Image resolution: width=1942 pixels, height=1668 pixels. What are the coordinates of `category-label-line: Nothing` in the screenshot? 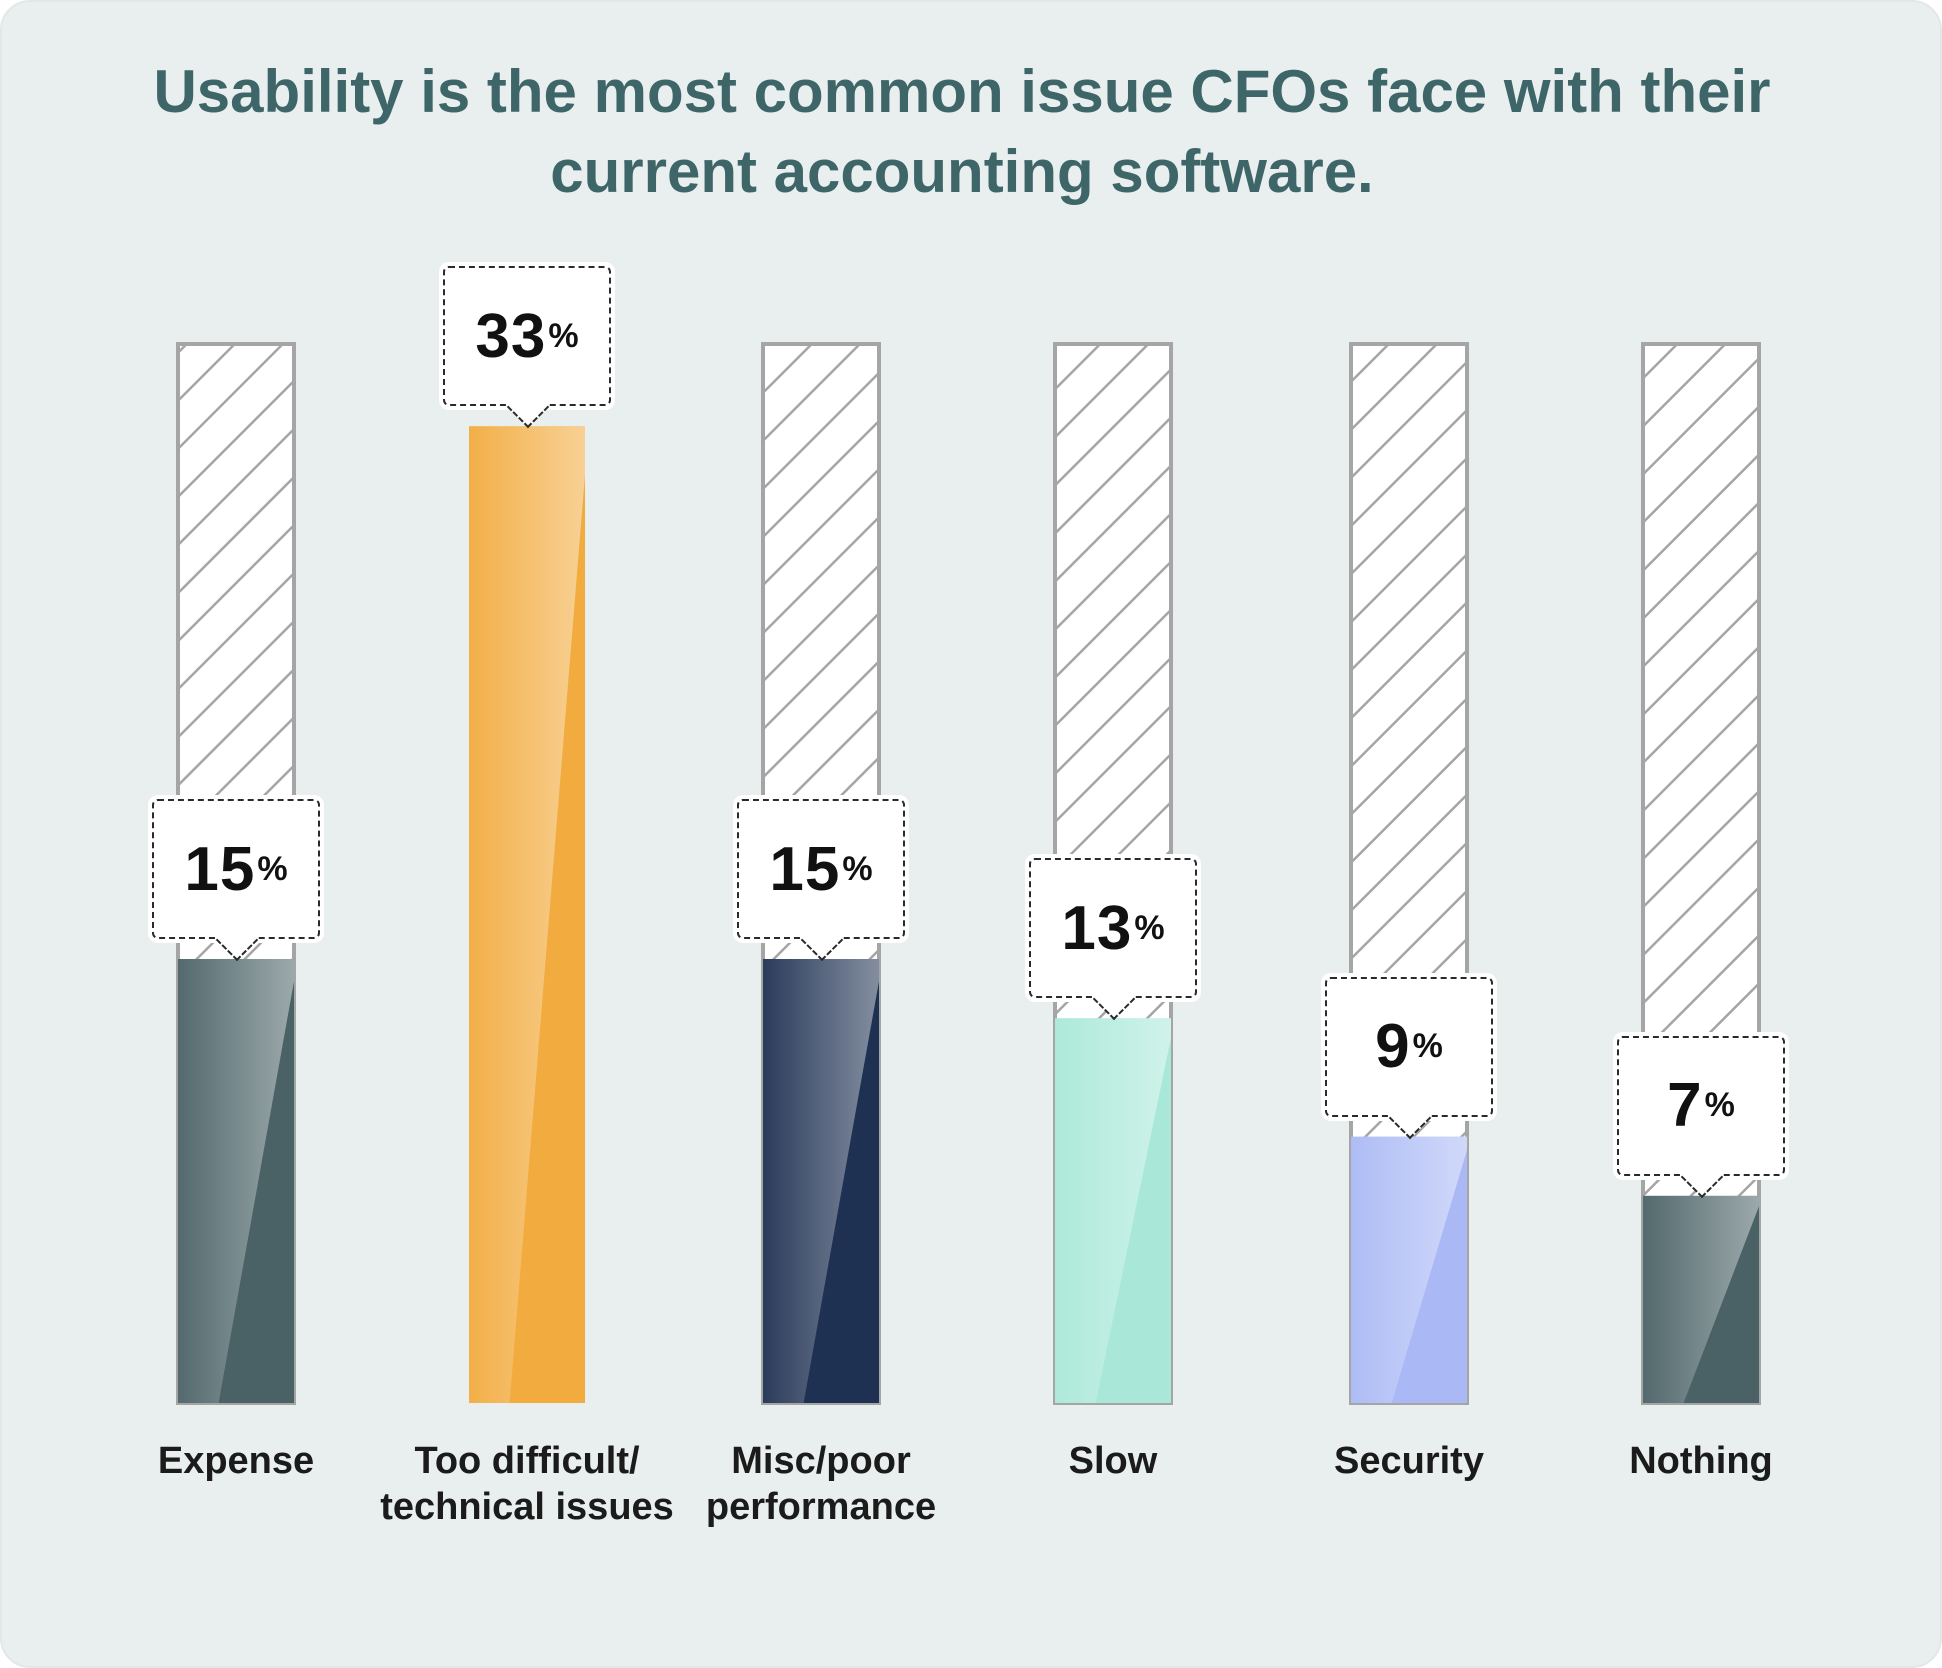 It's located at (1701, 1461).